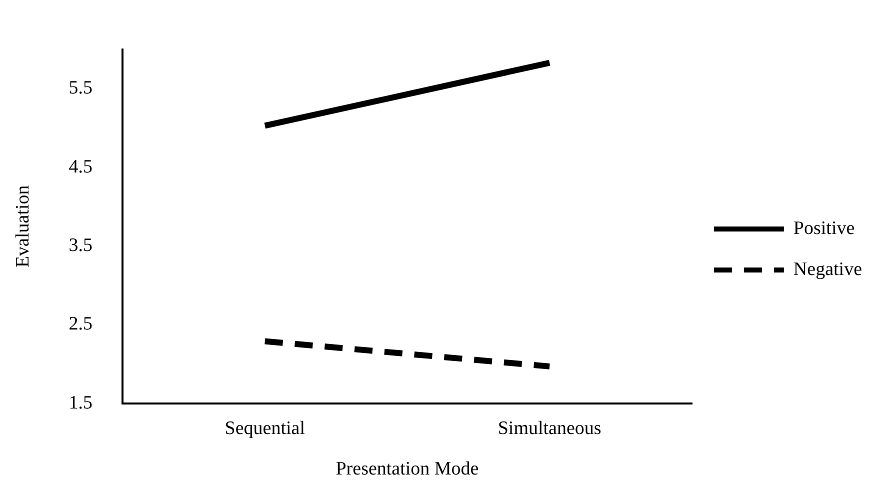 The image size is (884, 493). Describe the element at coordinates (80, 167) in the screenshot. I see `y-tick-label: 4.5` at that location.